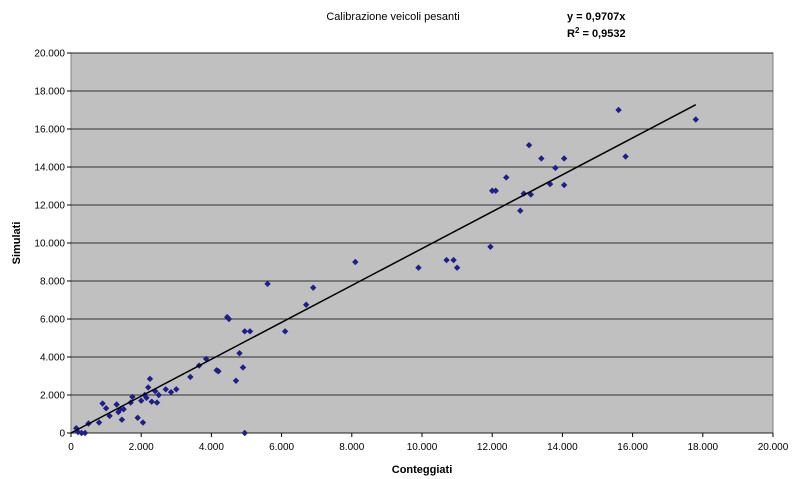 The height and width of the screenshot is (479, 793). Describe the element at coordinates (52, 396) in the screenshot. I see `y-tick-label: 2.000` at that location.